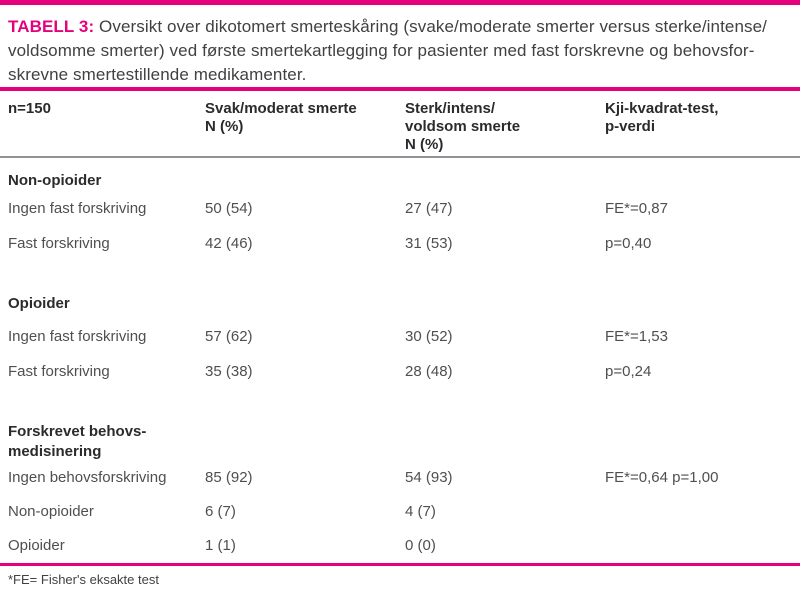 The image size is (800, 595). I want to click on value-test: p=0,40, so click(628, 243).